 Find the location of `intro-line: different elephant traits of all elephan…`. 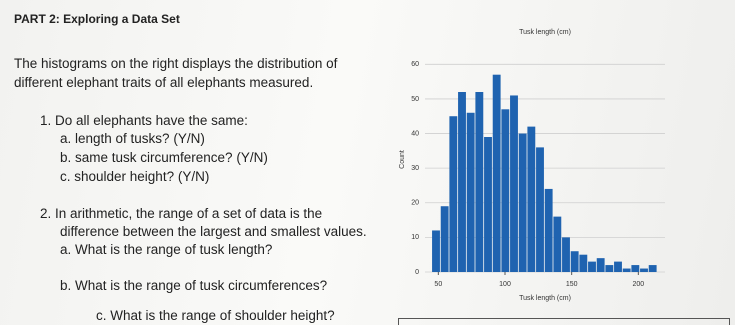

intro-line: different elephant traits of all elephan… is located at coordinates (164, 82).